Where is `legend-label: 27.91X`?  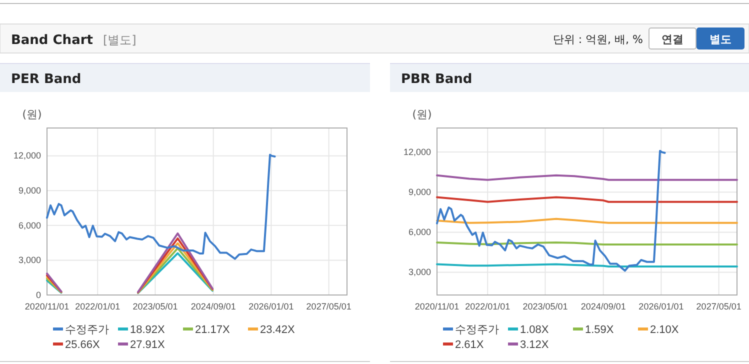
legend-label: 27.91X is located at coordinates (148, 345).